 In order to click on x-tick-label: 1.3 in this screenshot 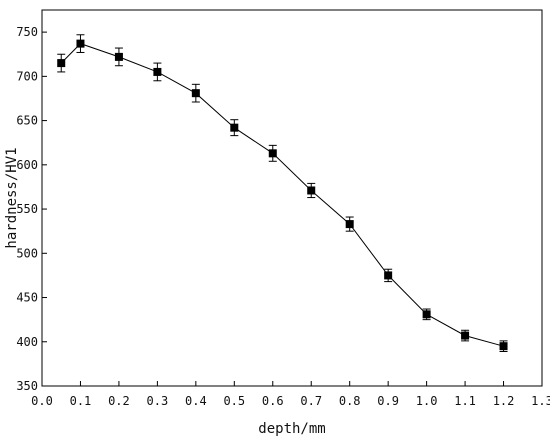, I will do `click(540, 401)`.